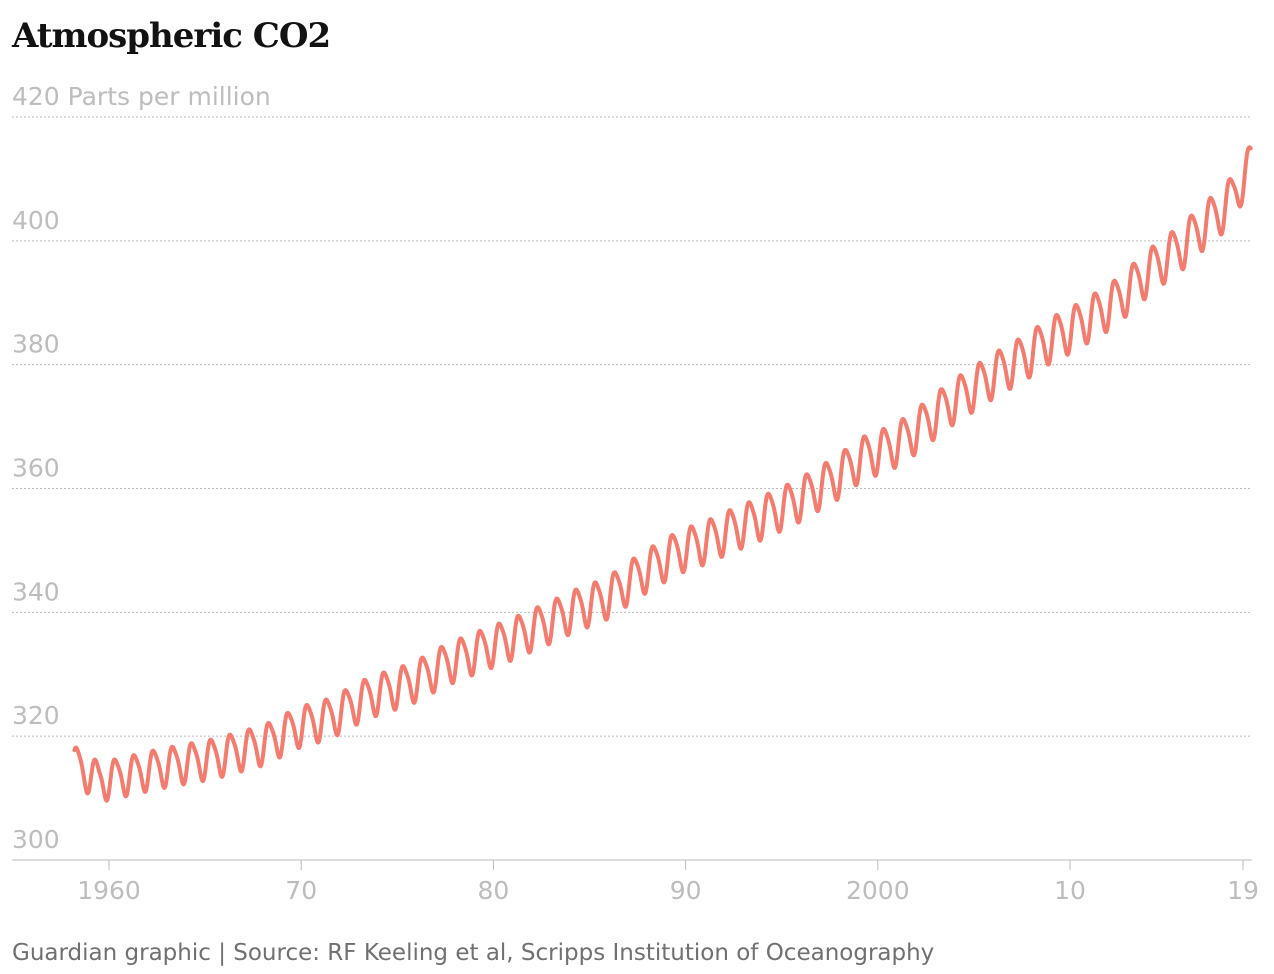 Image resolution: width=1274 pixels, height=974 pixels. Describe the element at coordinates (141, 96) in the screenshot. I see `y-tick-label: 420 Parts per million` at that location.